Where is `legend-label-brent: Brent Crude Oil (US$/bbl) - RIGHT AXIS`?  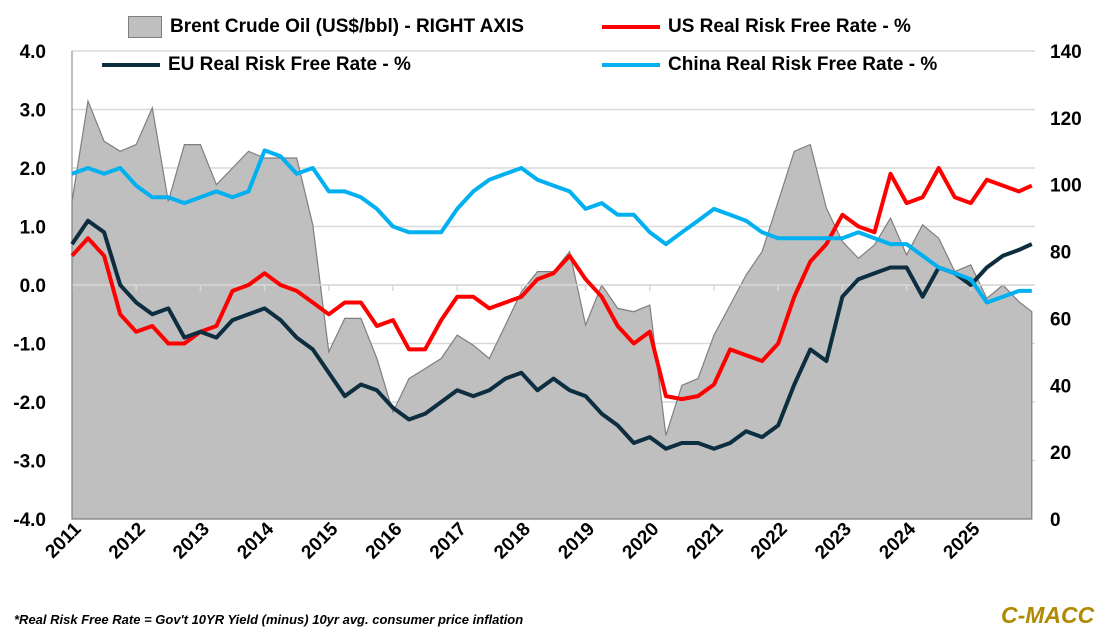 legend-label-brent: Brent Crude Oil (US$/bbl) - RIGHT AXIS is located at coordinates (347, 26).